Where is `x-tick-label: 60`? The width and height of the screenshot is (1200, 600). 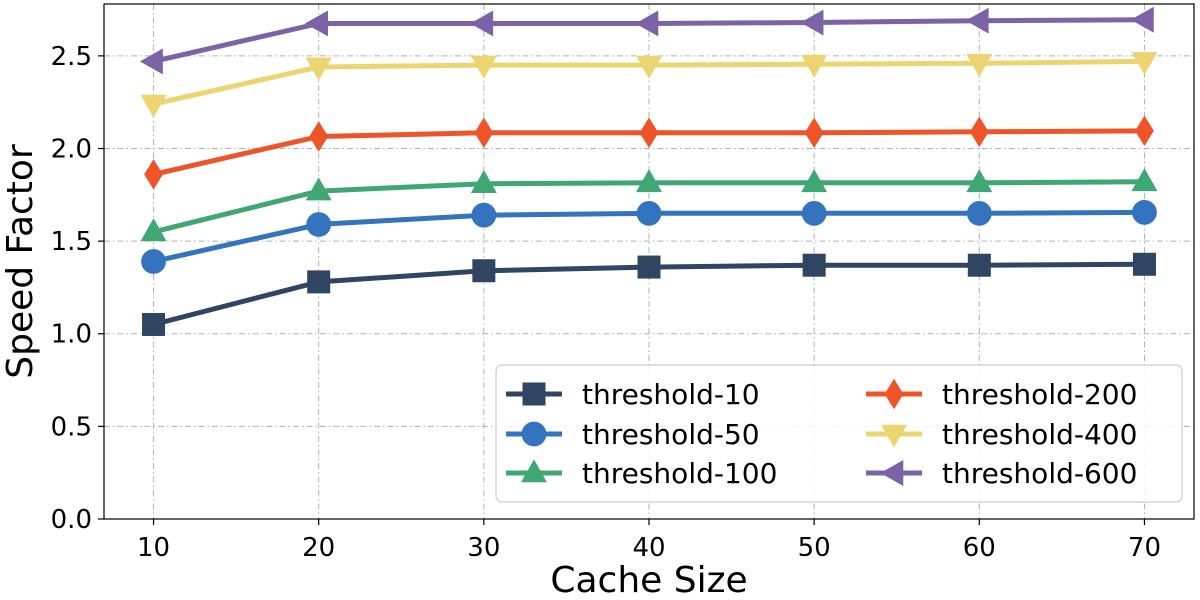 x-tick-label: 60 is located at coordinates (979, 548).